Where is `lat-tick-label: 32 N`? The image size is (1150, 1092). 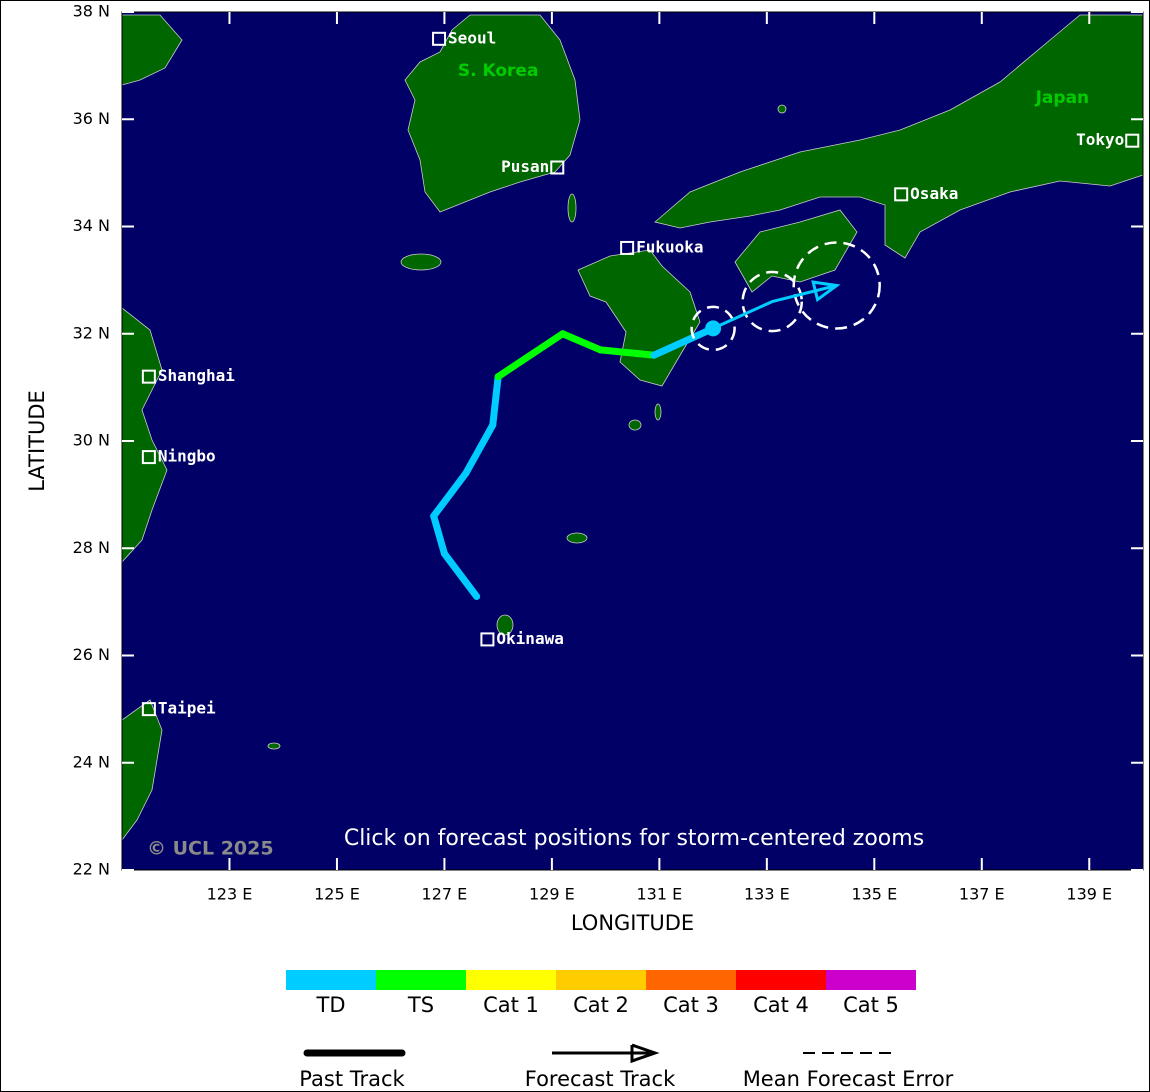
lat-tick-label: 32 N is located at coordinates (91, 332).